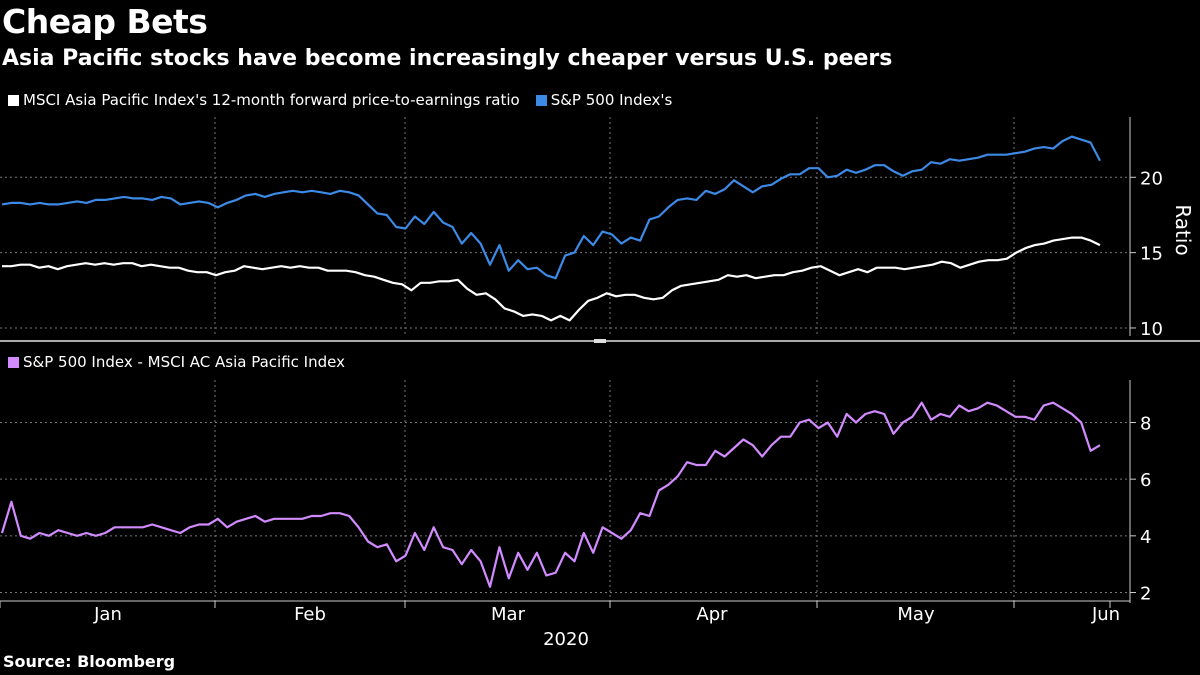 The width and height of the screenshot is (1200, 675). I want to click on y-tick-label: 8, so click(1145, 424).